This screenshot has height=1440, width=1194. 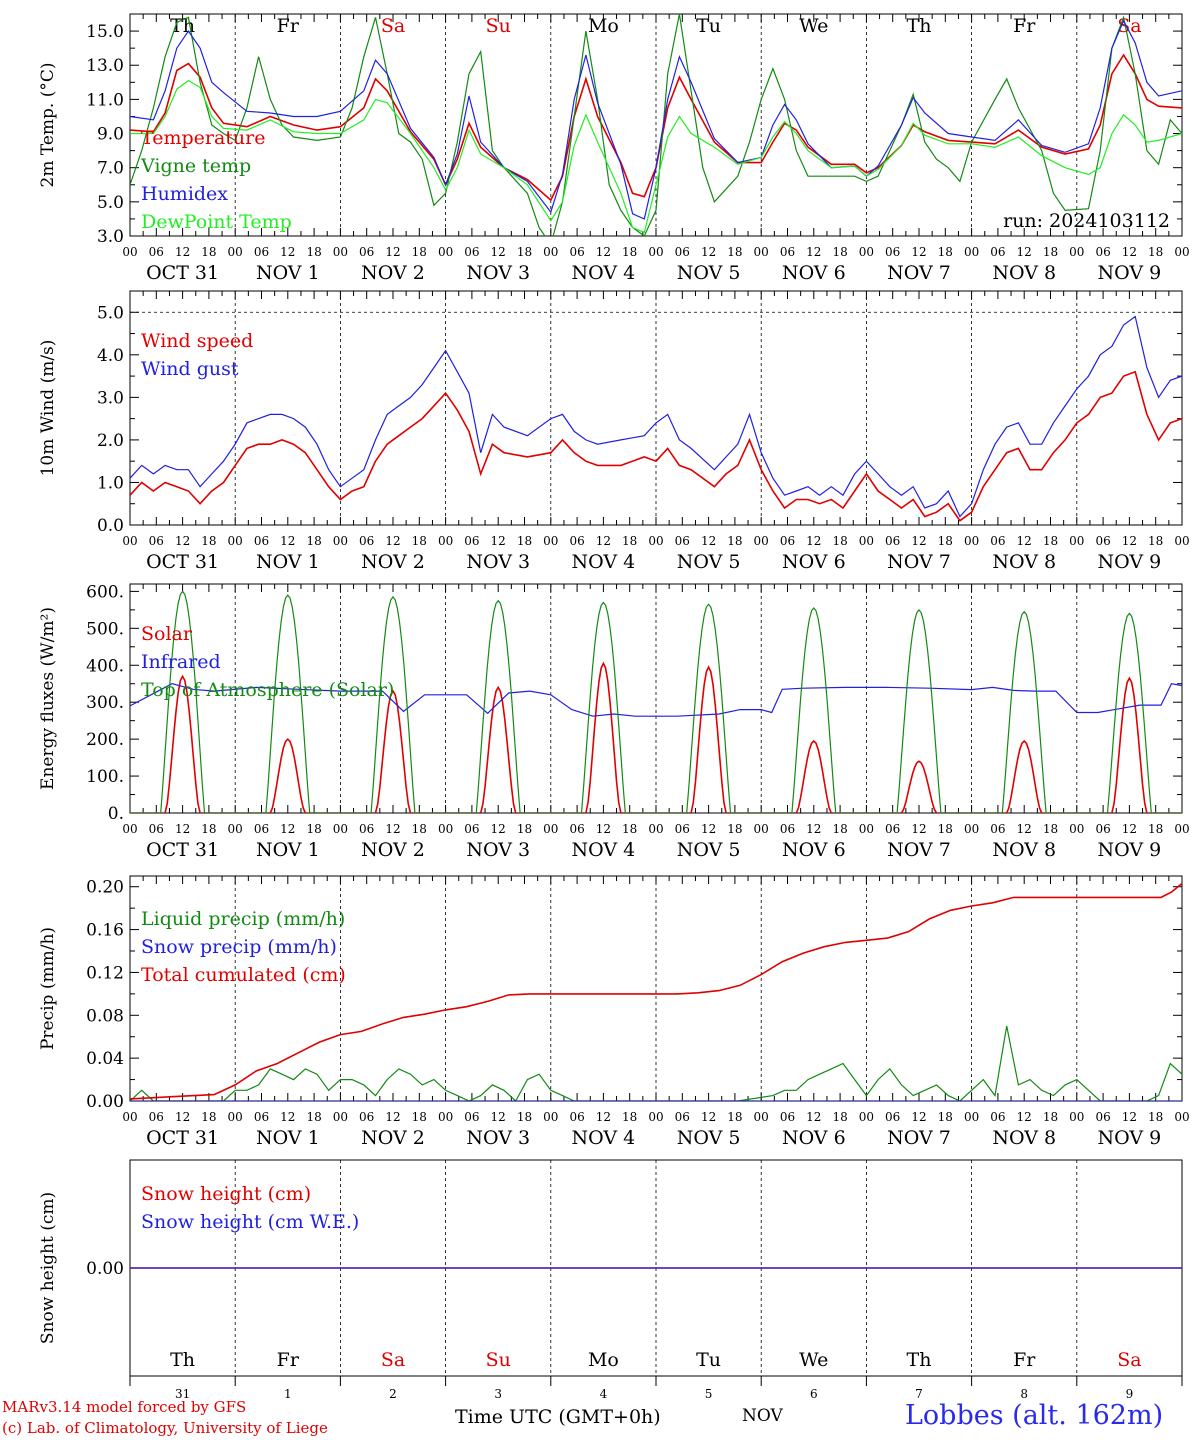 I want to click on y-axis-title: 10m Wind (m/s), so click(x=48, y=408).